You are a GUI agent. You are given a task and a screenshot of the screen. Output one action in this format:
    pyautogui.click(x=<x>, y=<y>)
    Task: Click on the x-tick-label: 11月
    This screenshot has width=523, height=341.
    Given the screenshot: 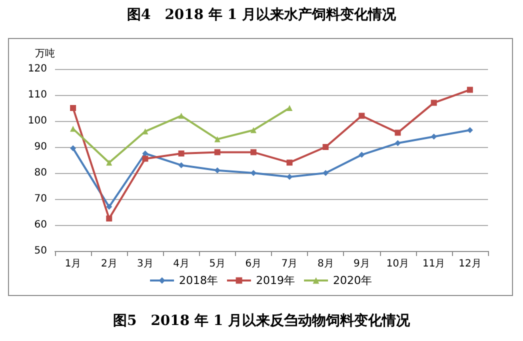 What is the action you would take?
    pyautogui.click(x=434, y=264)
    